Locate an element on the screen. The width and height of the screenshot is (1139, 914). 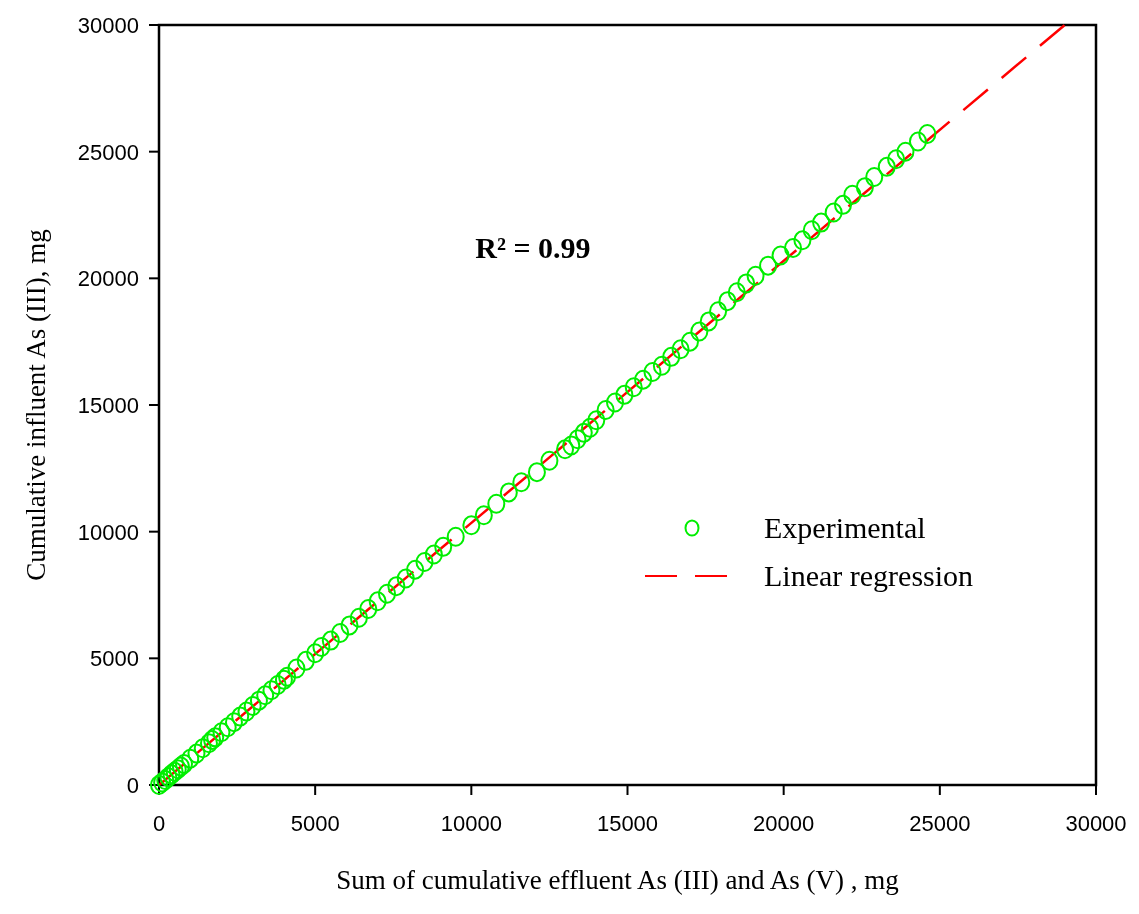
x-tick-label: 30000 is located at coordinates (1096, 823).